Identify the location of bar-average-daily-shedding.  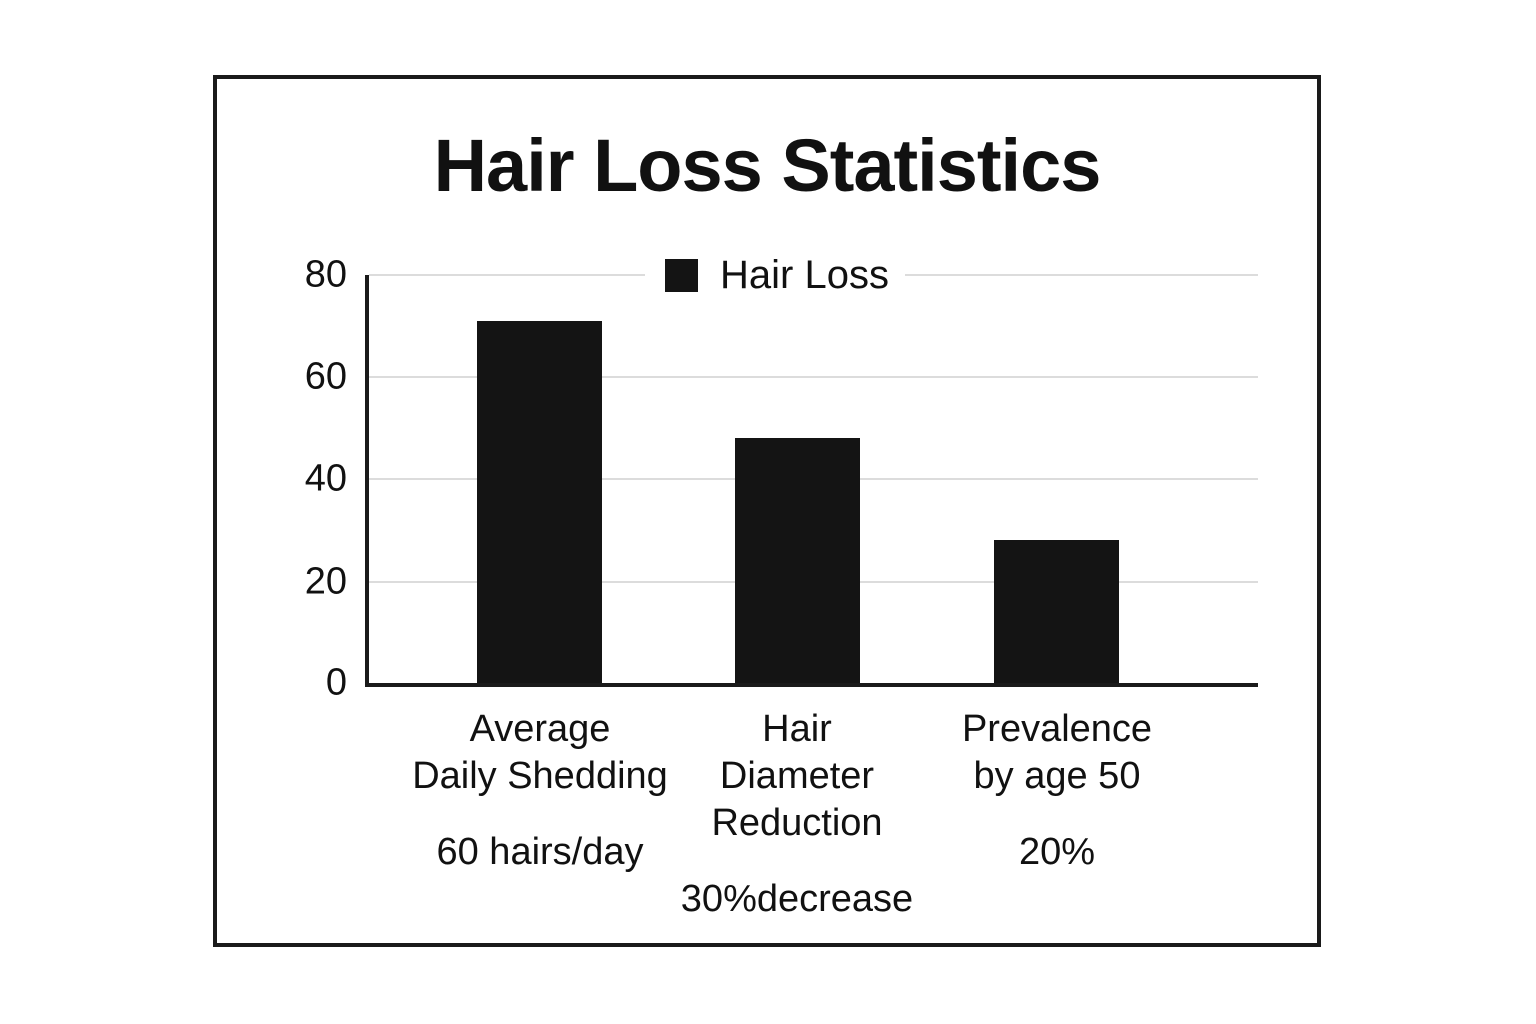
(539, 501).